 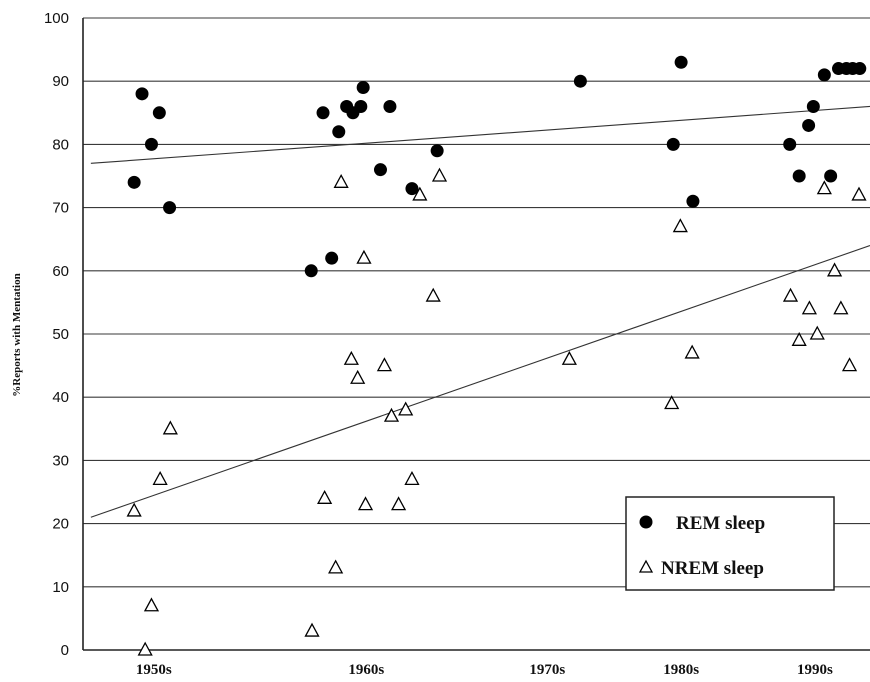 I want to click on legend-rem-label: REM sleep, so click(x=720, y=523).